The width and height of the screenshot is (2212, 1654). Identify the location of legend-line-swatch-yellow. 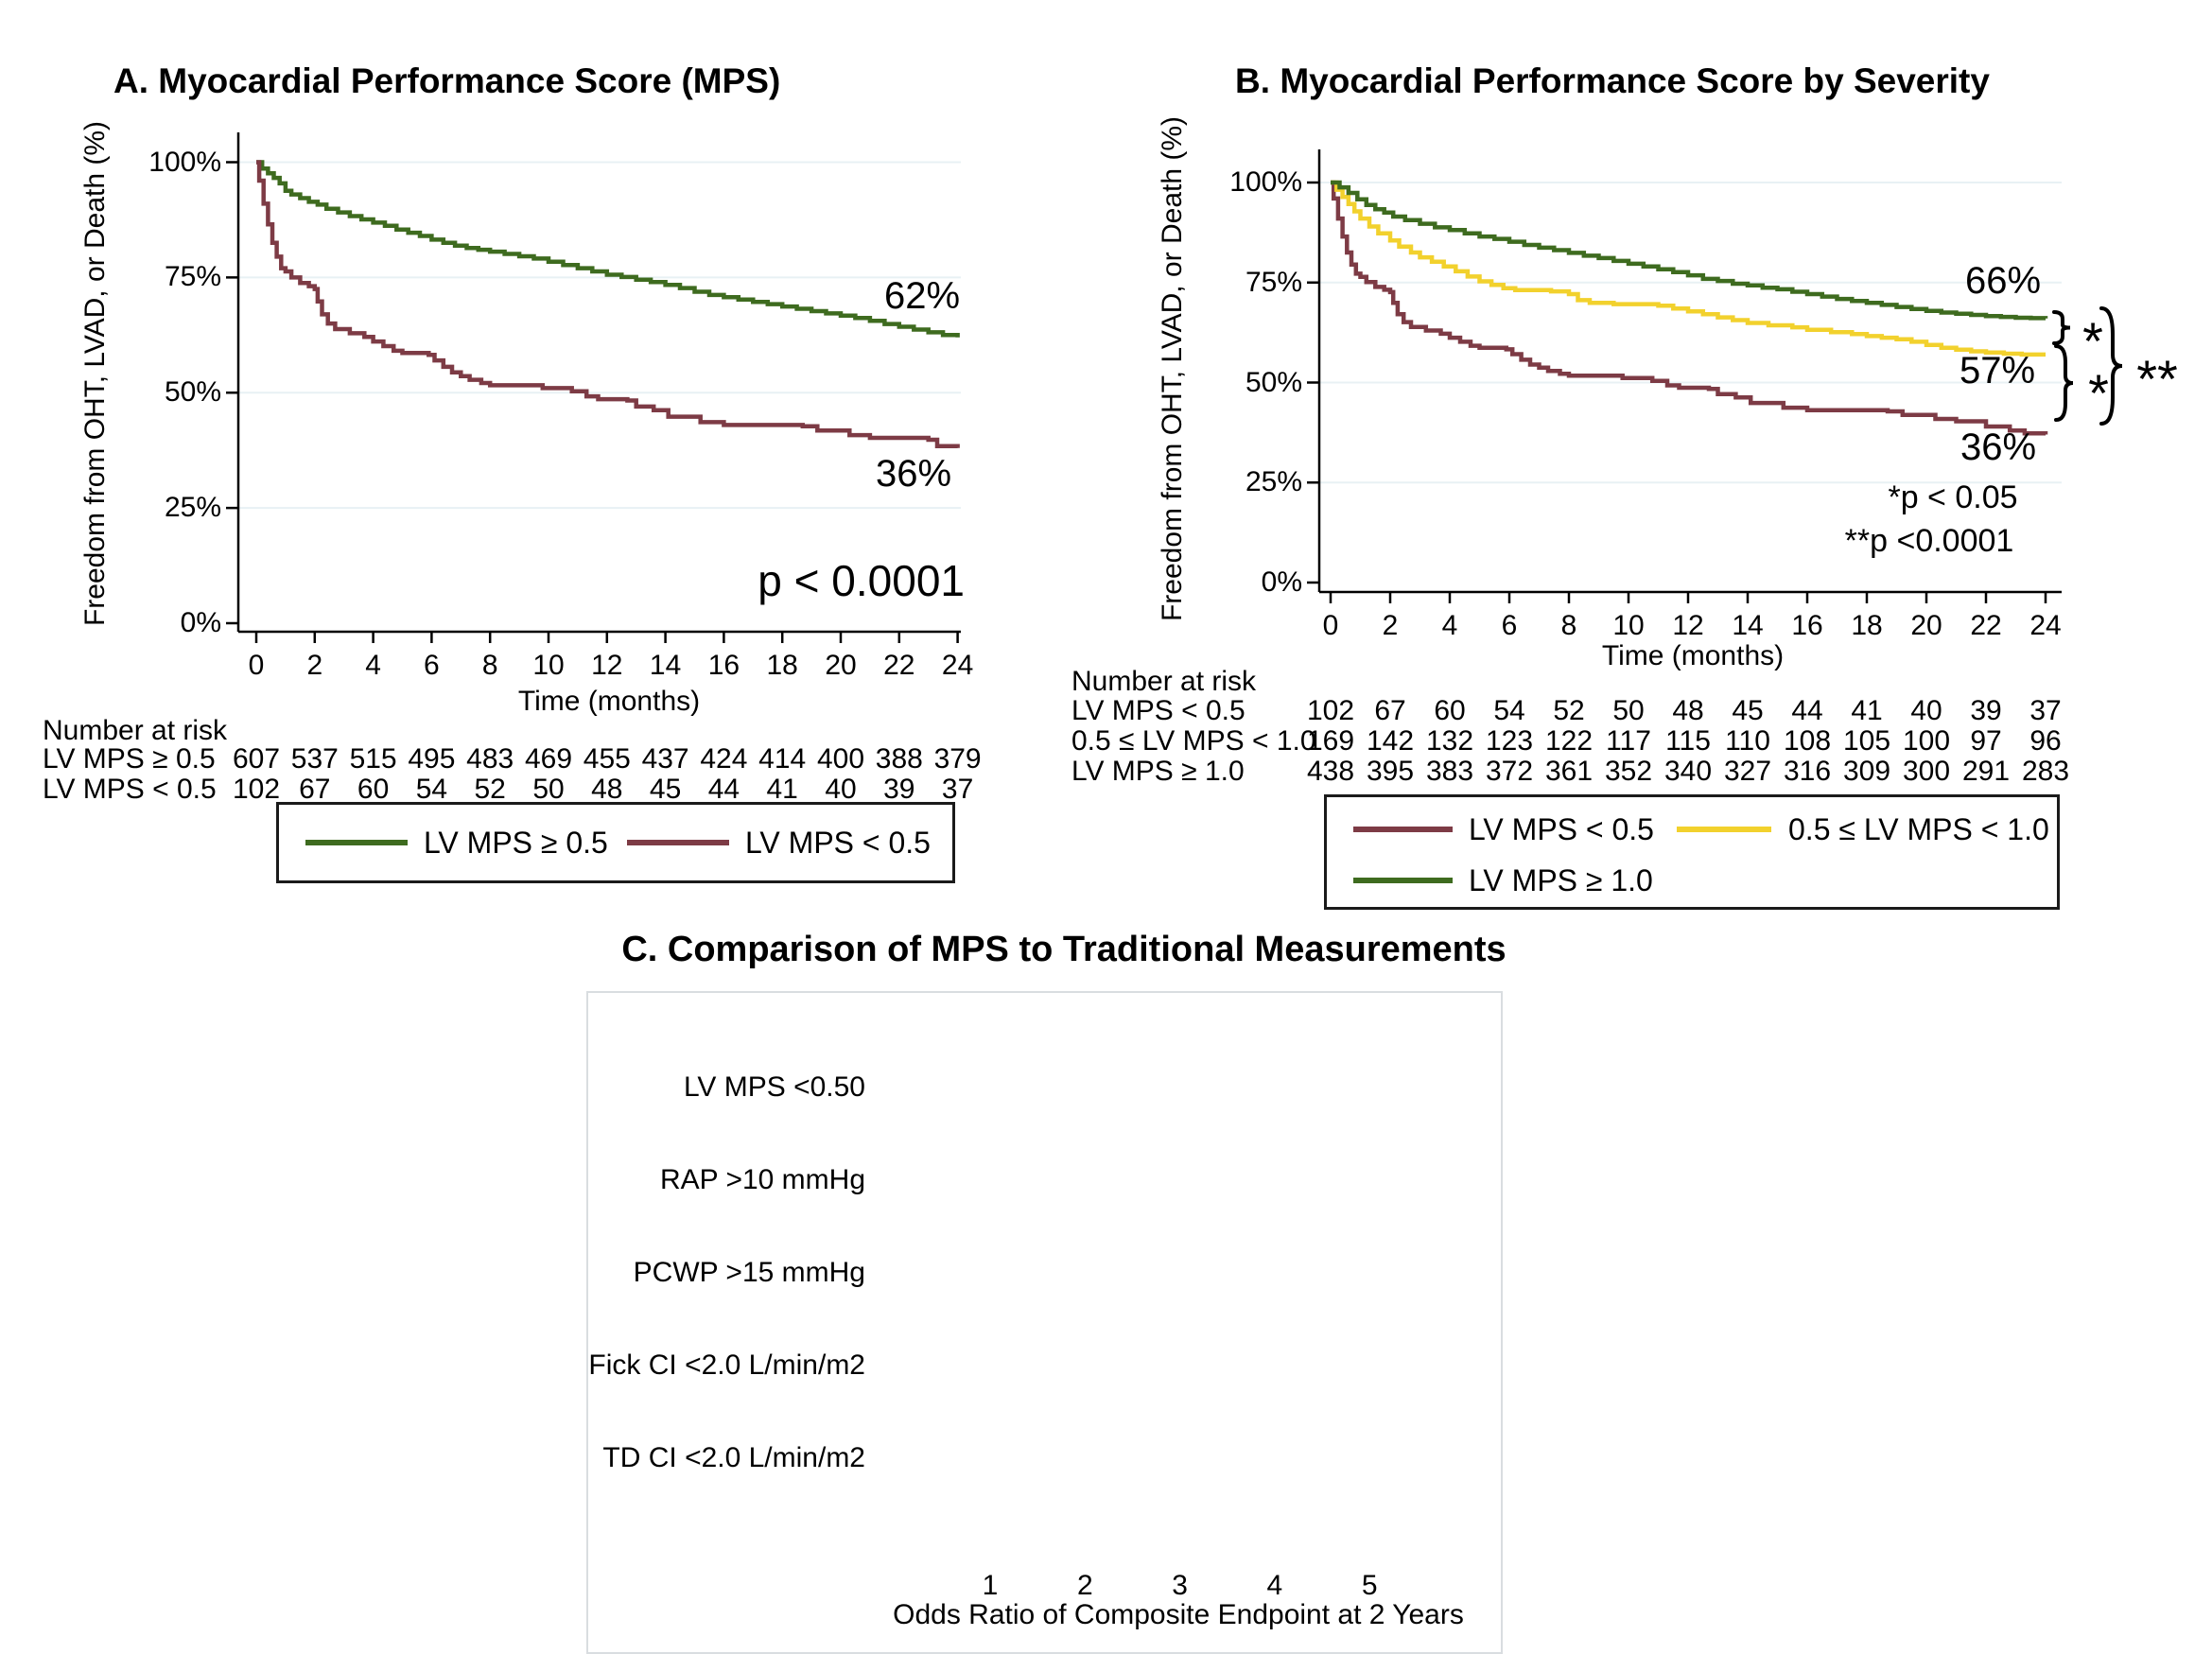
(1724, 830).